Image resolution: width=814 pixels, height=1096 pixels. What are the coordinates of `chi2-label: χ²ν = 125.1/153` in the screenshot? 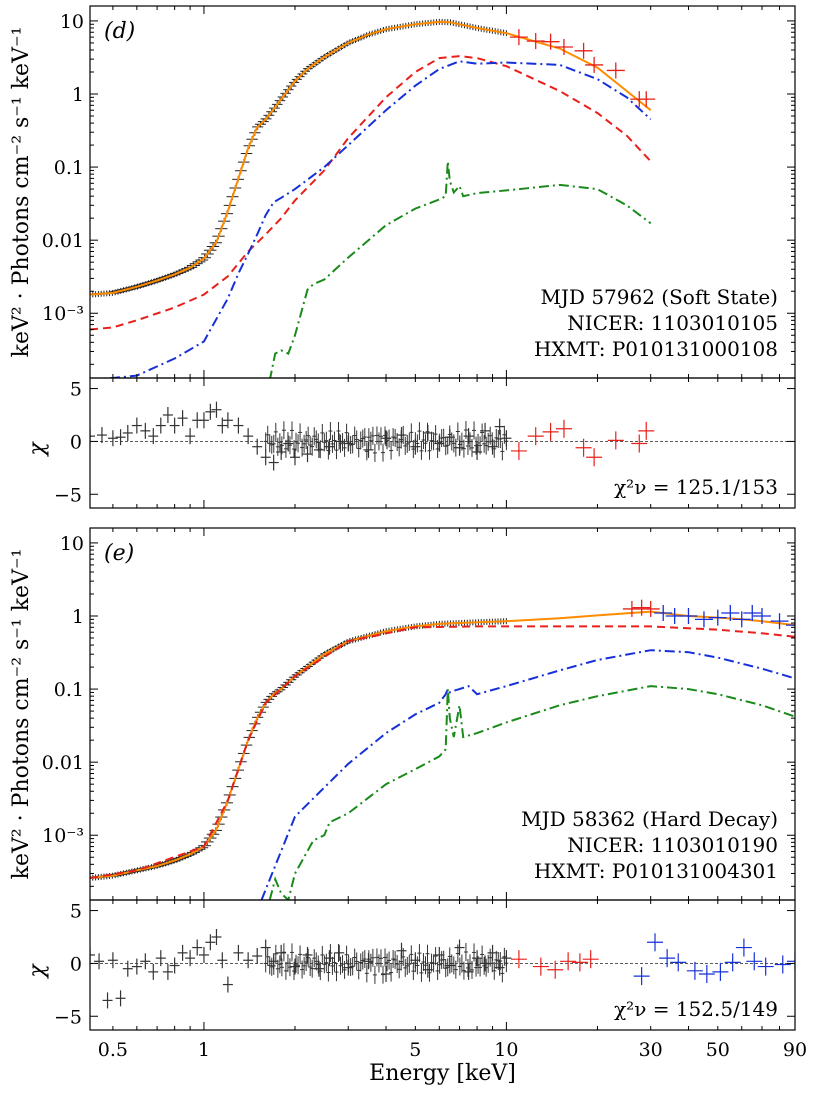 It's located at (696, 487).